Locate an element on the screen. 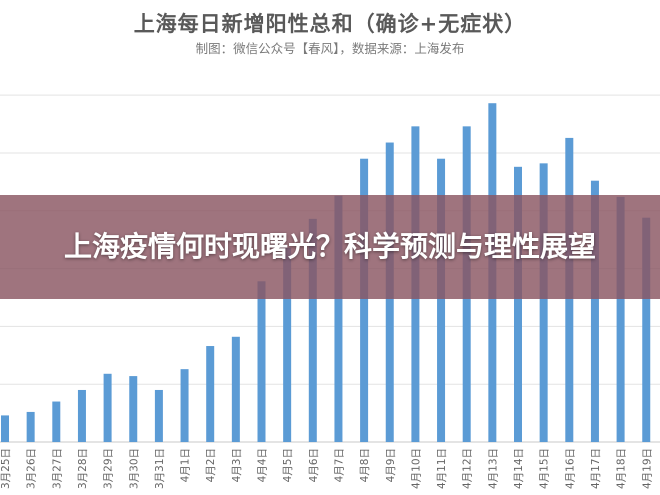  x-tick-label: 3月27日 is located at coordinates (57, 468).